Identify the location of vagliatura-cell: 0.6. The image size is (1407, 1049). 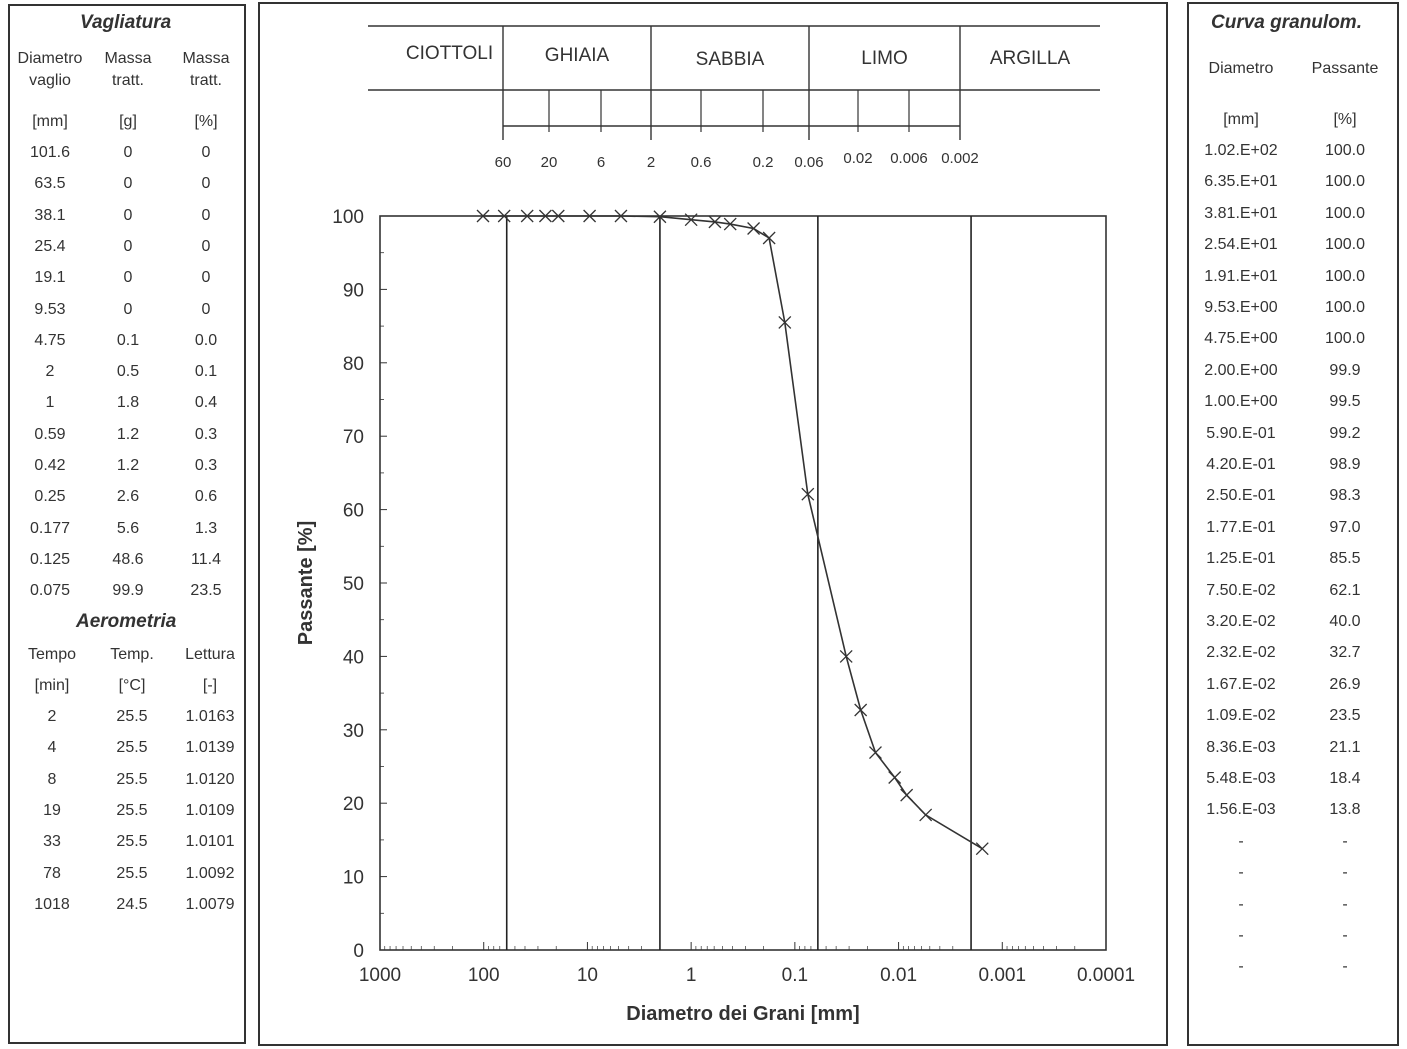
(206, 497).